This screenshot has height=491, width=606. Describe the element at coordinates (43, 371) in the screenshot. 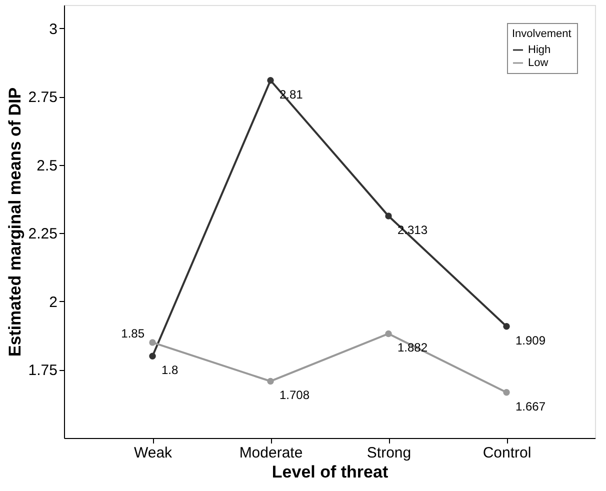

I see `y-tick-label: 1.75` at that location.